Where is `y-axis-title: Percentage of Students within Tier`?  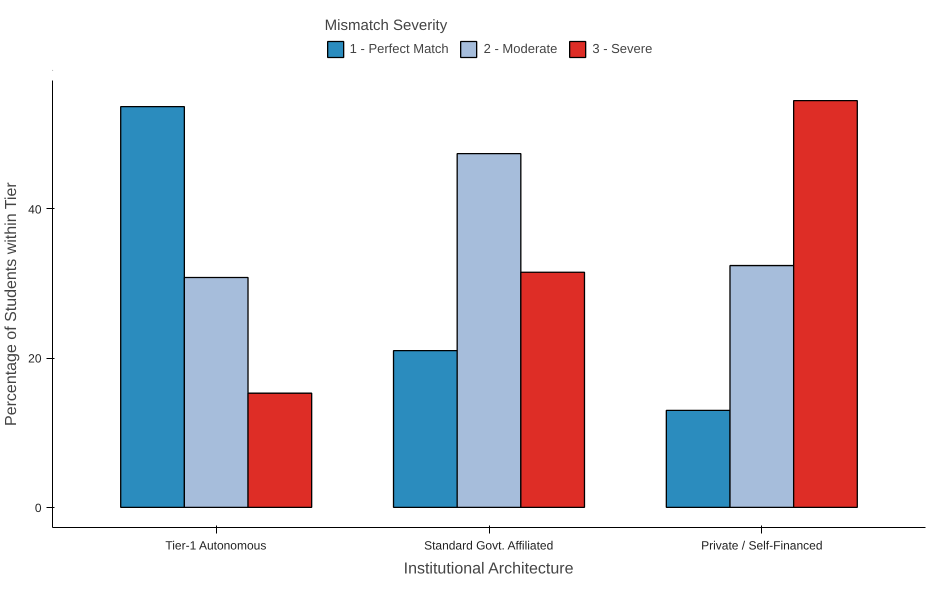
y-axis-title: Percentage of Students within Tier is located at coordinates (11, 304).